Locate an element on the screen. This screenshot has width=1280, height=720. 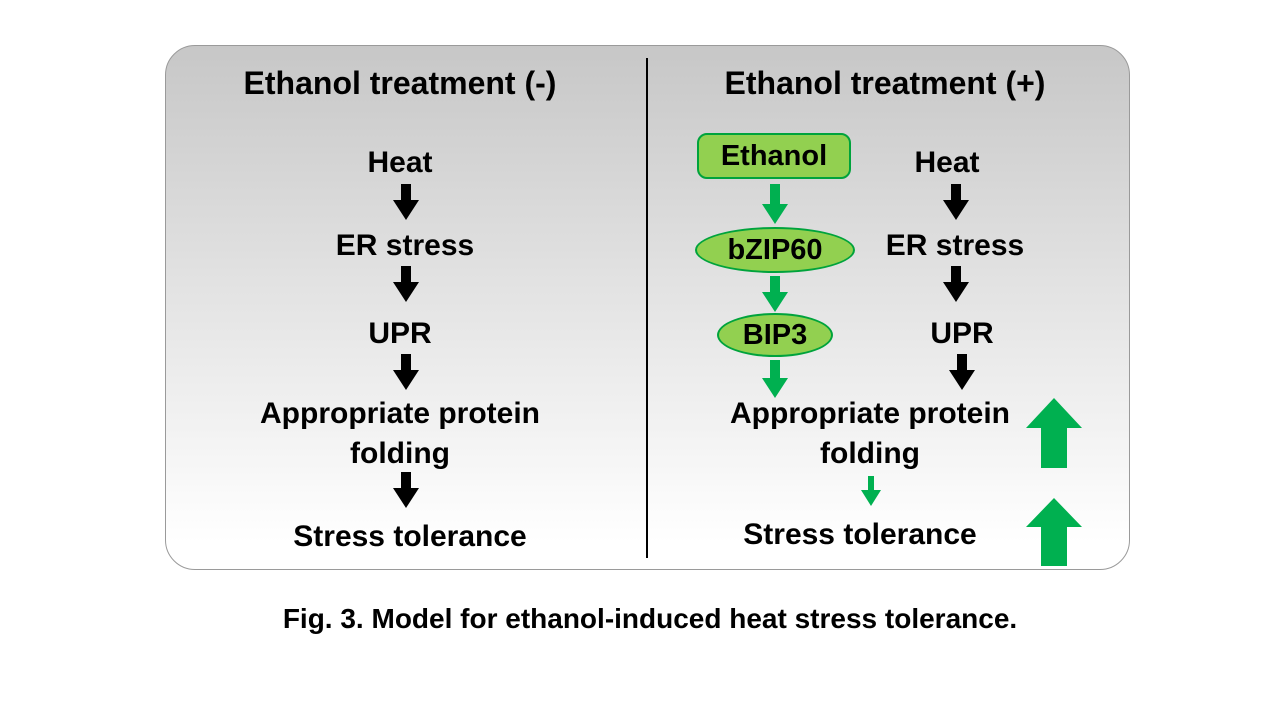
ethanol-node: Ethanol is located at coordinates (774, 156).